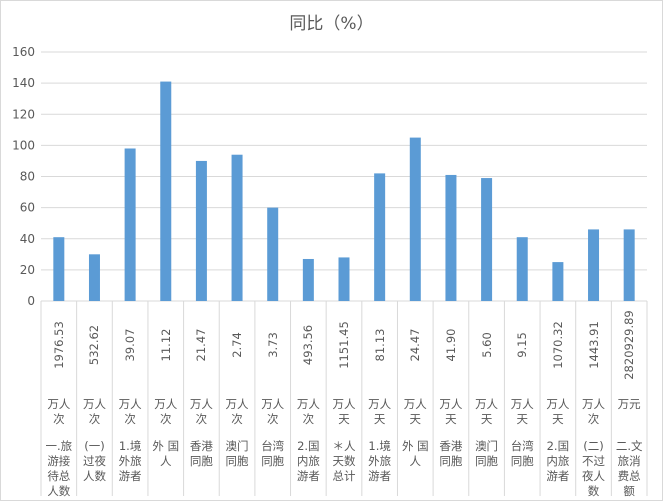 The image size is (663, 501). I want to click on y-tick-label: 100, so click(23, 145).